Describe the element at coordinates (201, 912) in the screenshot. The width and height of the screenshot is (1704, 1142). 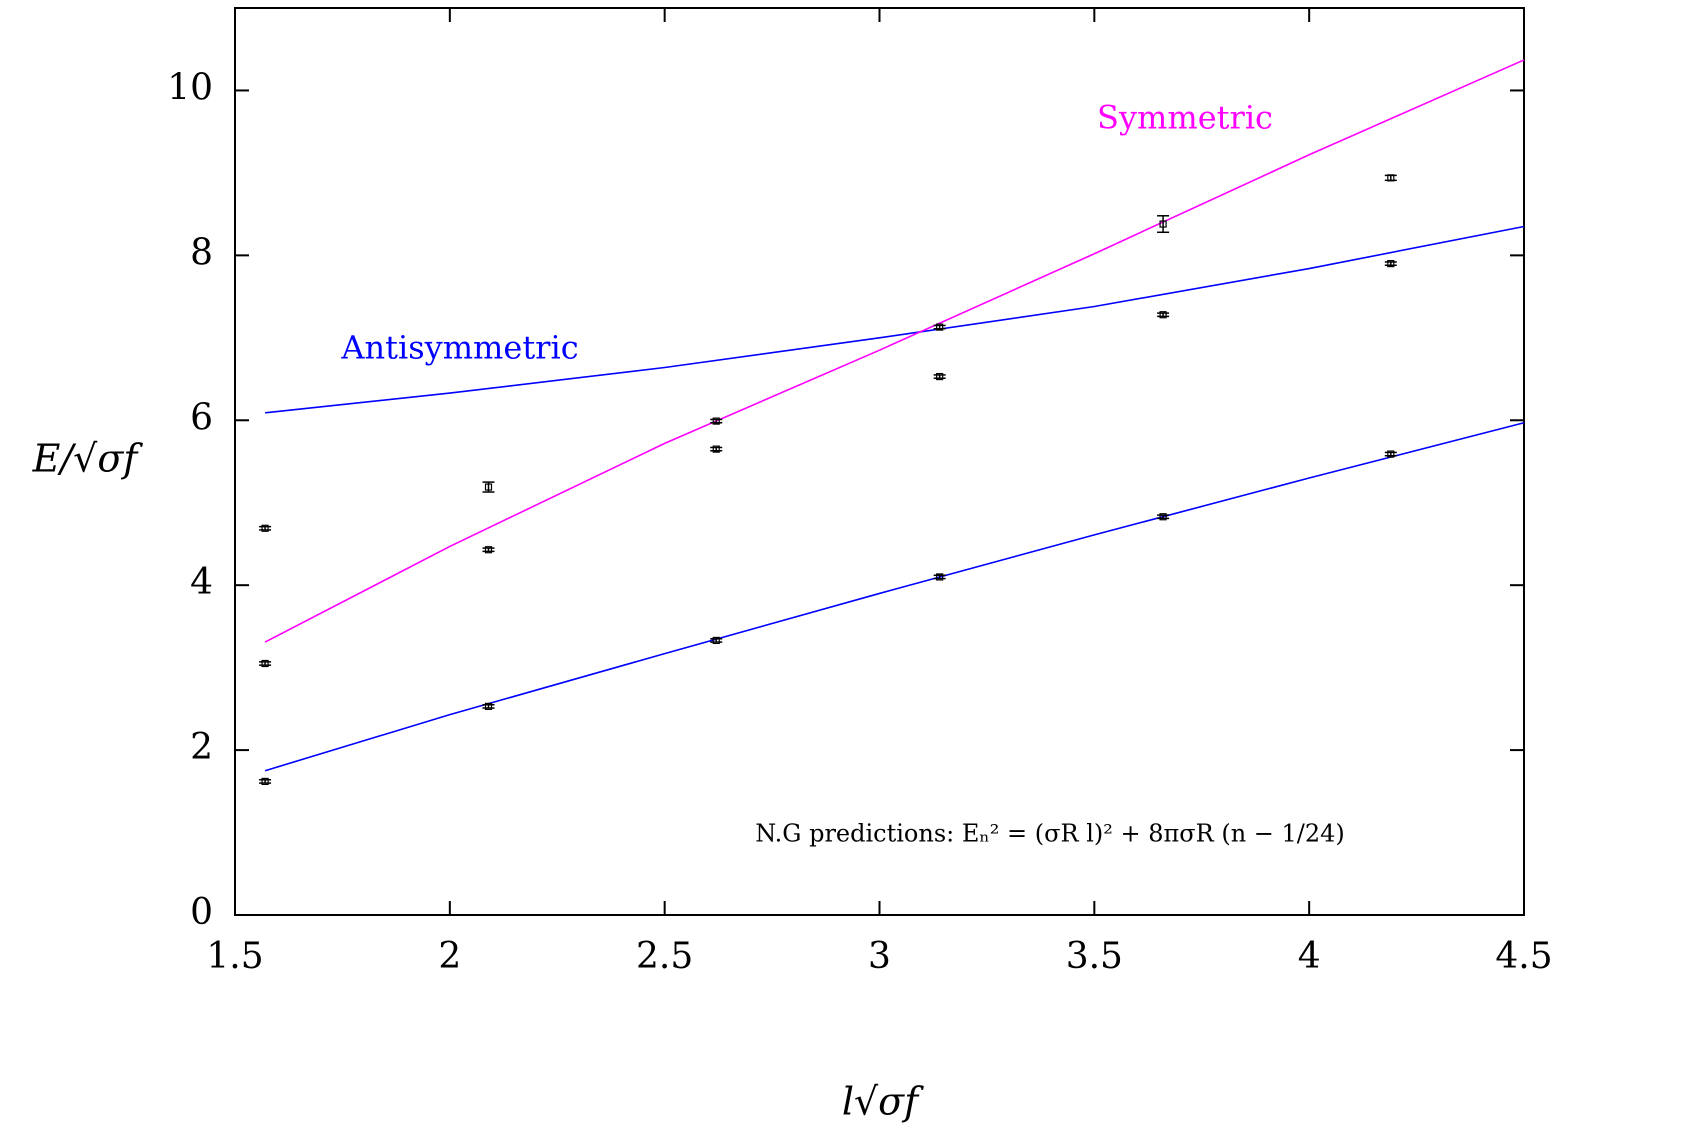
I see `y-tick-label: 0` at that location.